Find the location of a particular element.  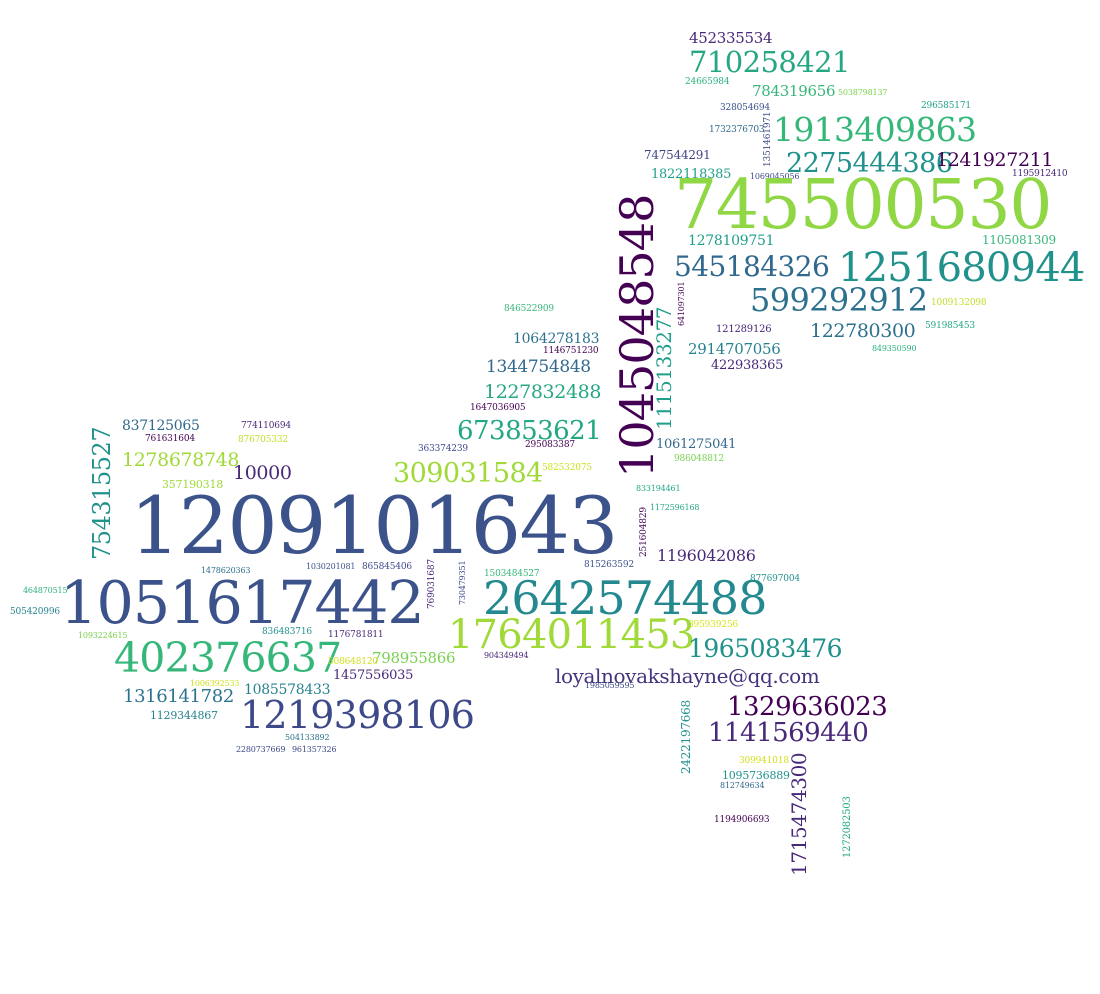

word-cloud-word: 1965083476 is located at coordinates (765, 648).